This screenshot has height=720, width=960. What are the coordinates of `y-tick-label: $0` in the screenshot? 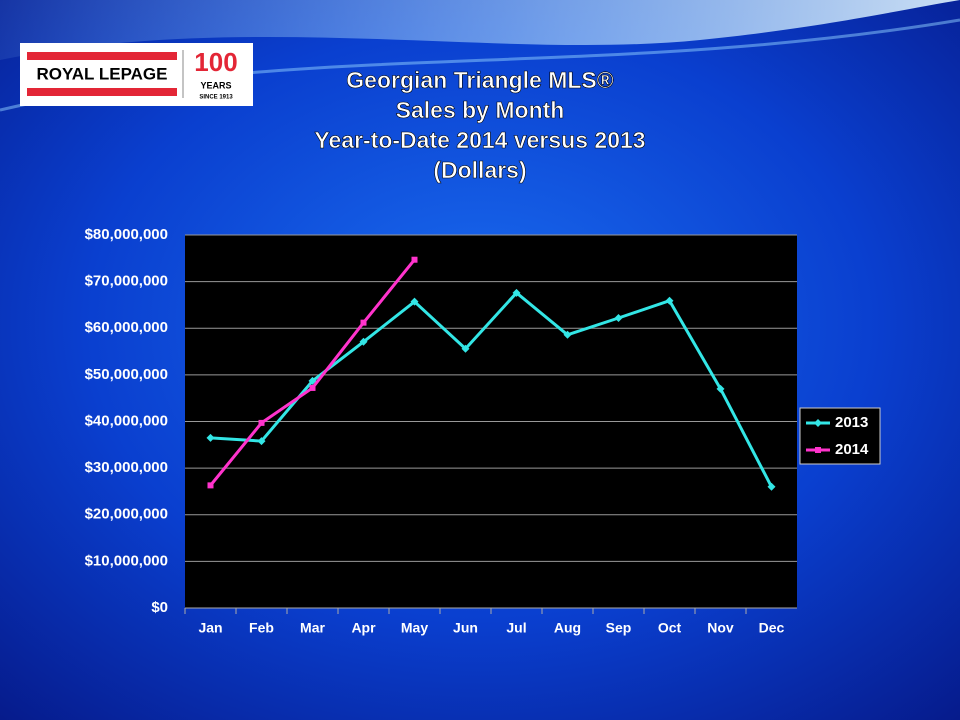 It's located at (159, 607).